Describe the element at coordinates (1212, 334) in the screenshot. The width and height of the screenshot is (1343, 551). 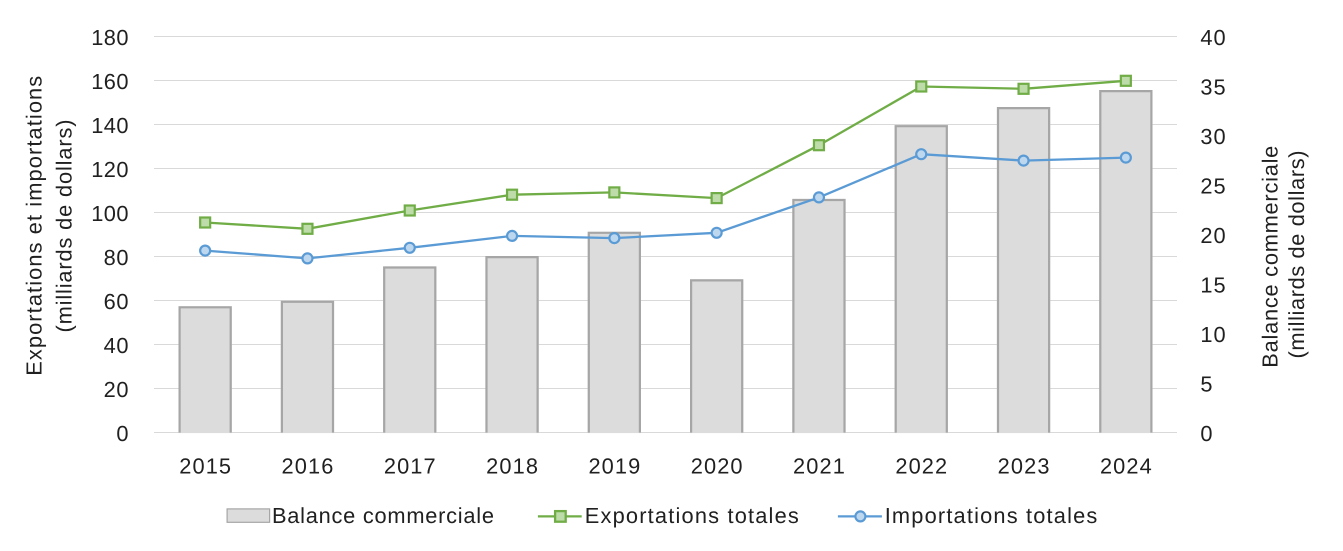
I see `svg-text: 10` at that location.